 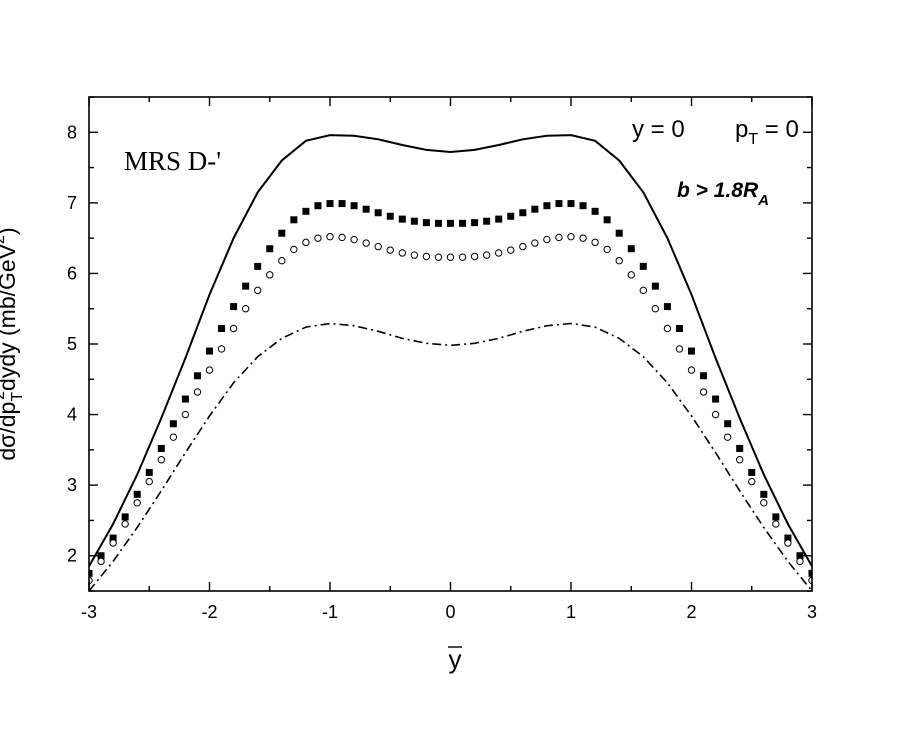 I want to click on x-axis-title: y, so click(x=455, y=659).